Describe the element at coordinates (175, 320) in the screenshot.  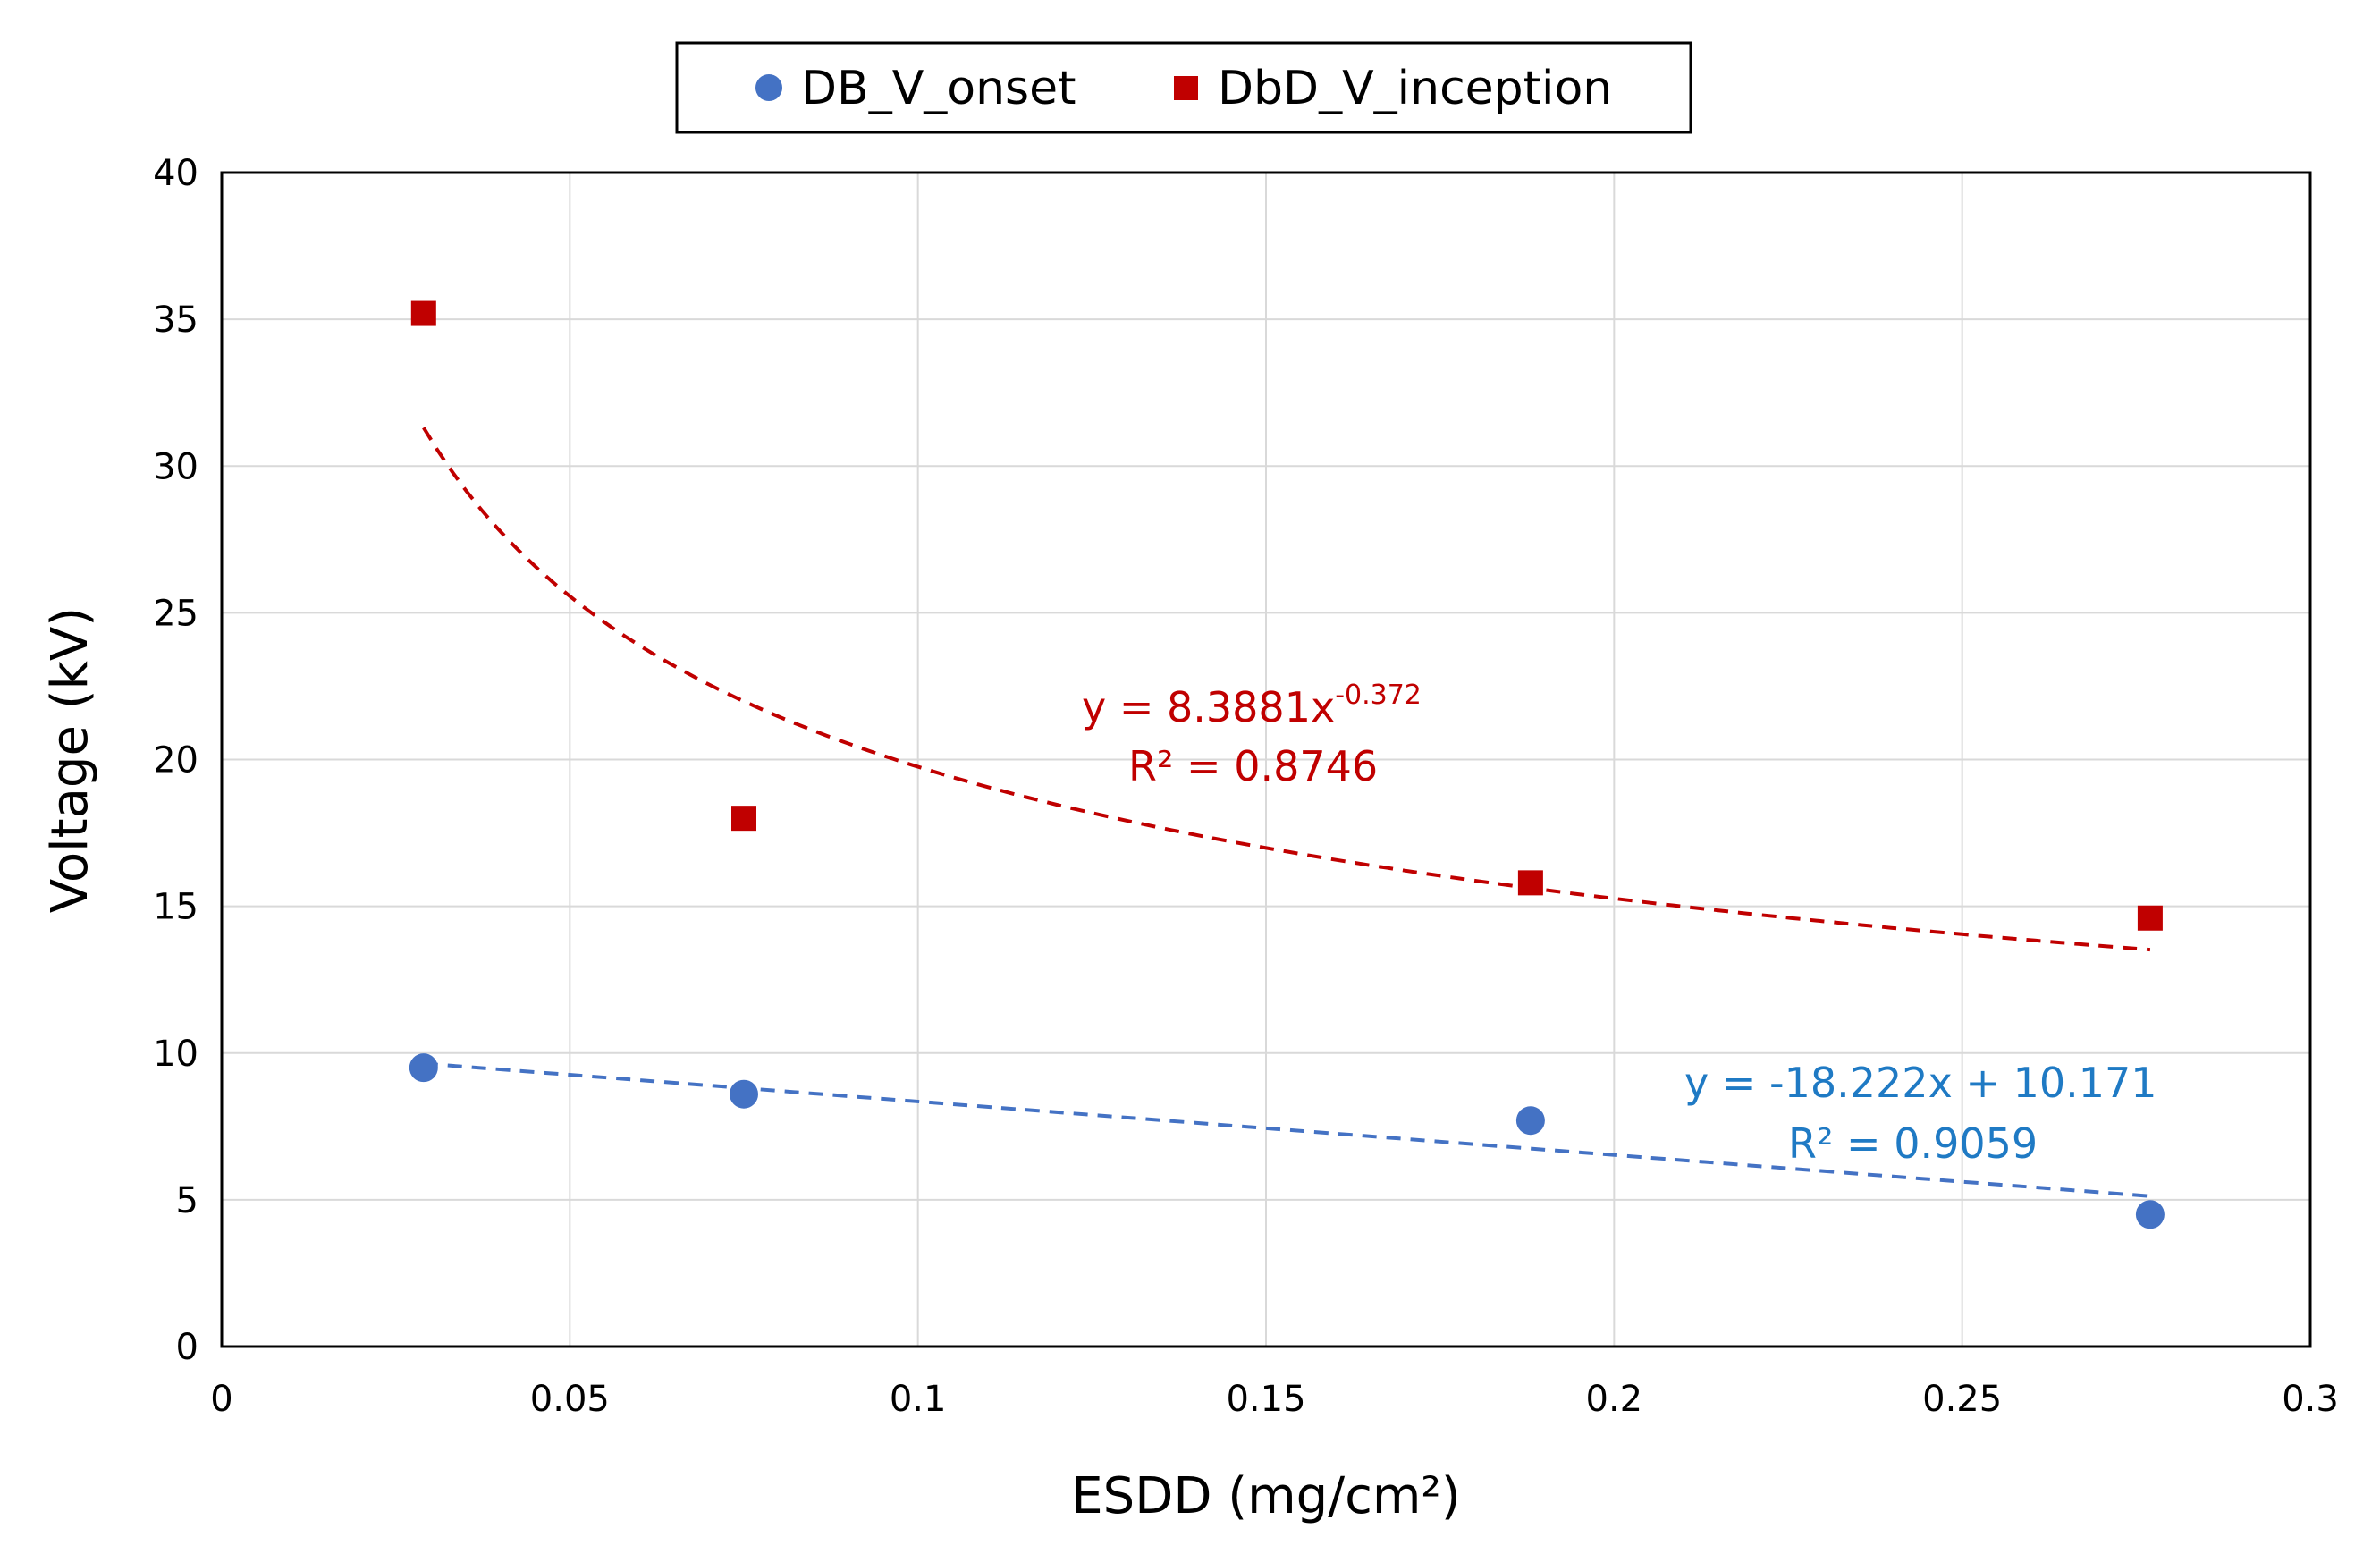
I see `y-tick-label: 35` at that location.